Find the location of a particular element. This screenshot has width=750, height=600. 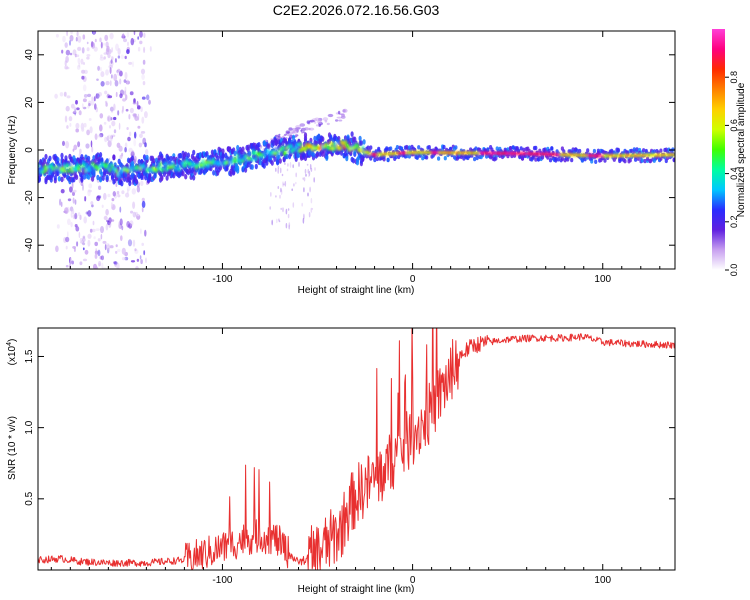

colorbar-bar is located at coordinates (718, 149).